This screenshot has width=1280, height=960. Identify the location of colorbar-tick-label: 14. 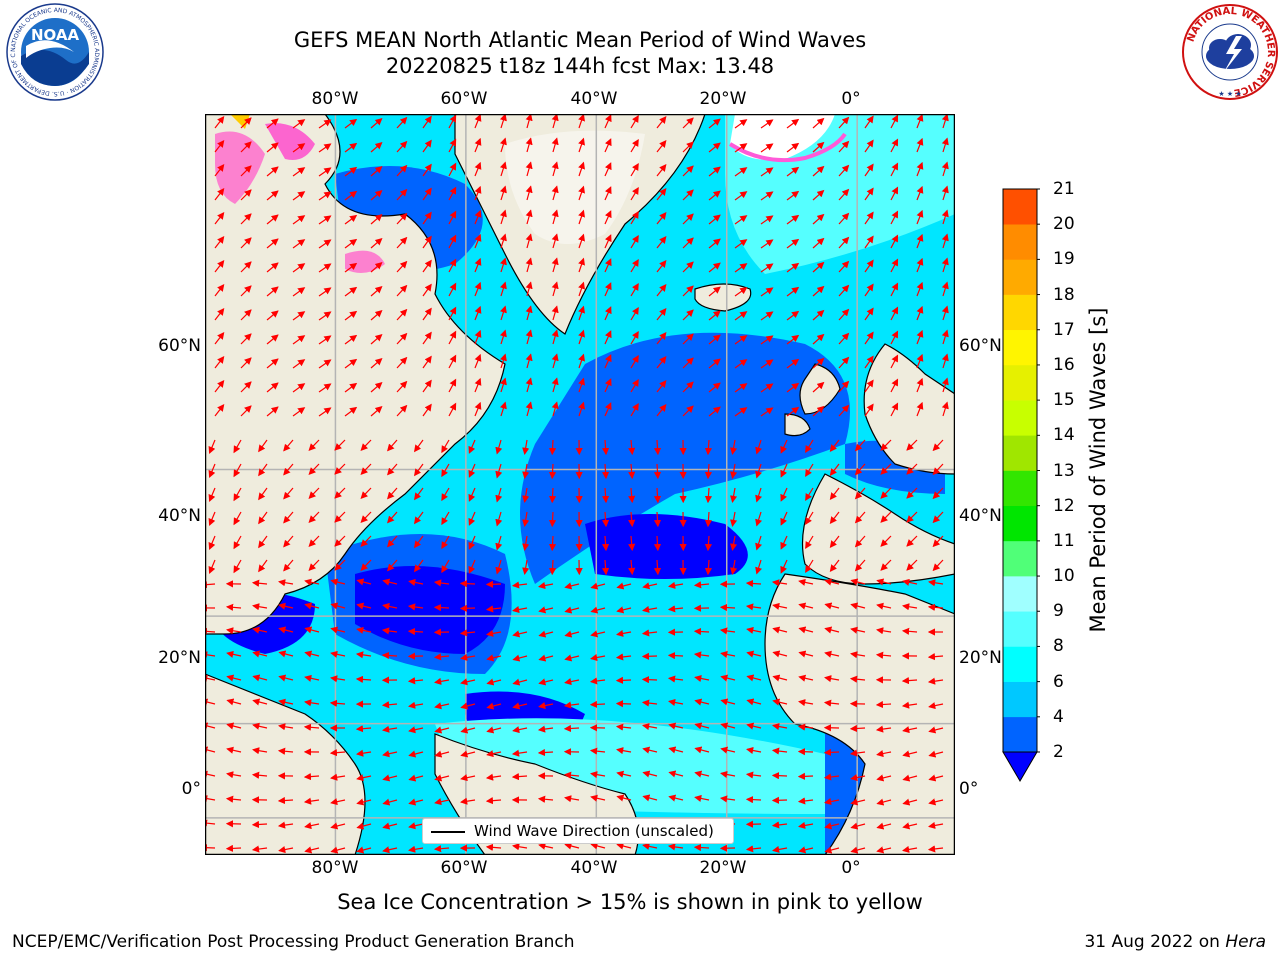
(1064, 435).